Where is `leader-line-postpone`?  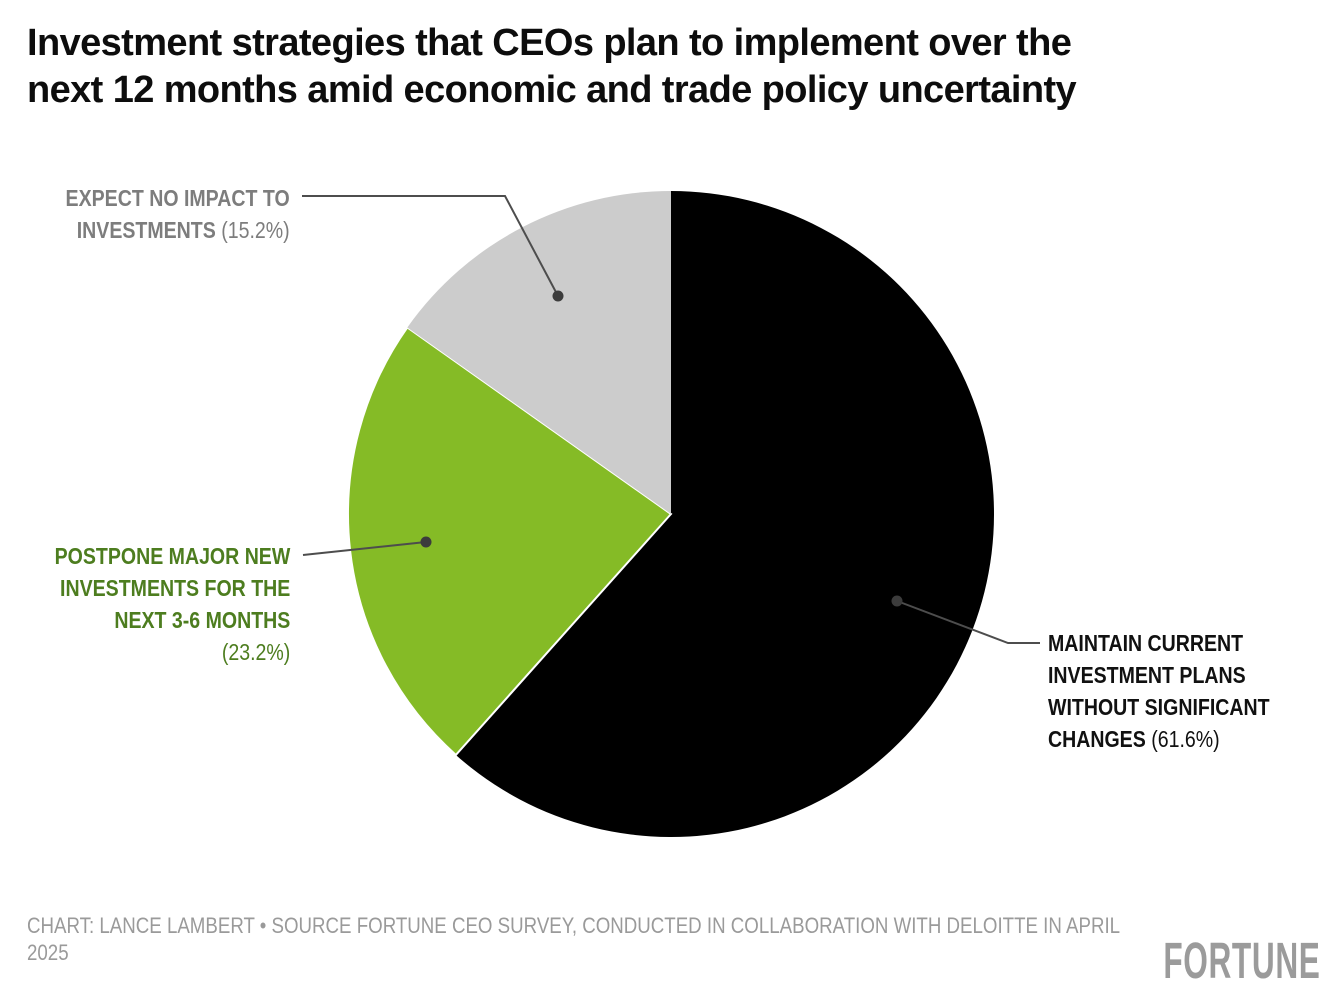
leader-line-postpone is located at coordinates (364, 548).